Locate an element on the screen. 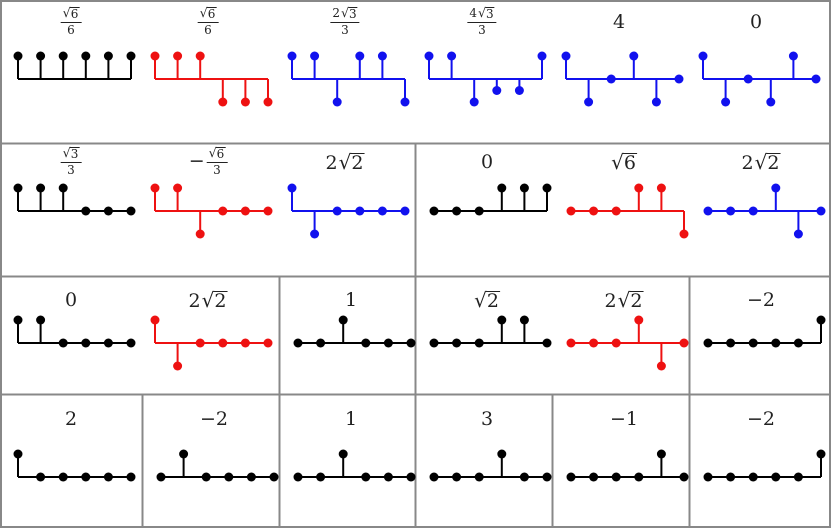 Image resolution: width=831 pixels, height=528 pixels. numerator: √ 3 is located at coordinates (71, 154).